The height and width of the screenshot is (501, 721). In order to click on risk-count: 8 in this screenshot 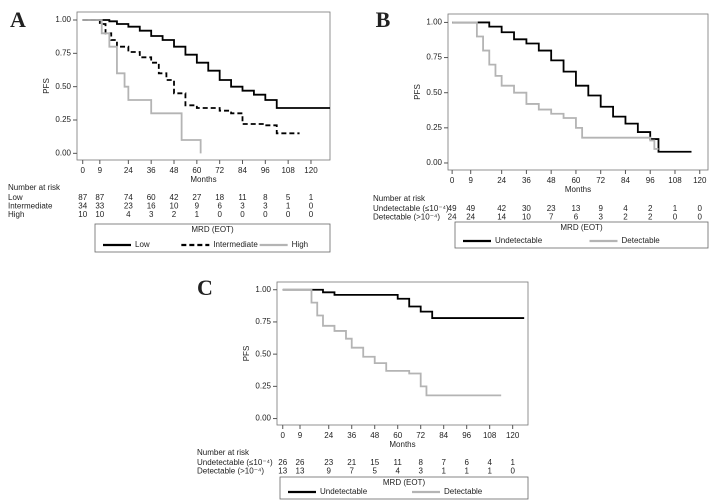, I will do `click(265, 197)`.